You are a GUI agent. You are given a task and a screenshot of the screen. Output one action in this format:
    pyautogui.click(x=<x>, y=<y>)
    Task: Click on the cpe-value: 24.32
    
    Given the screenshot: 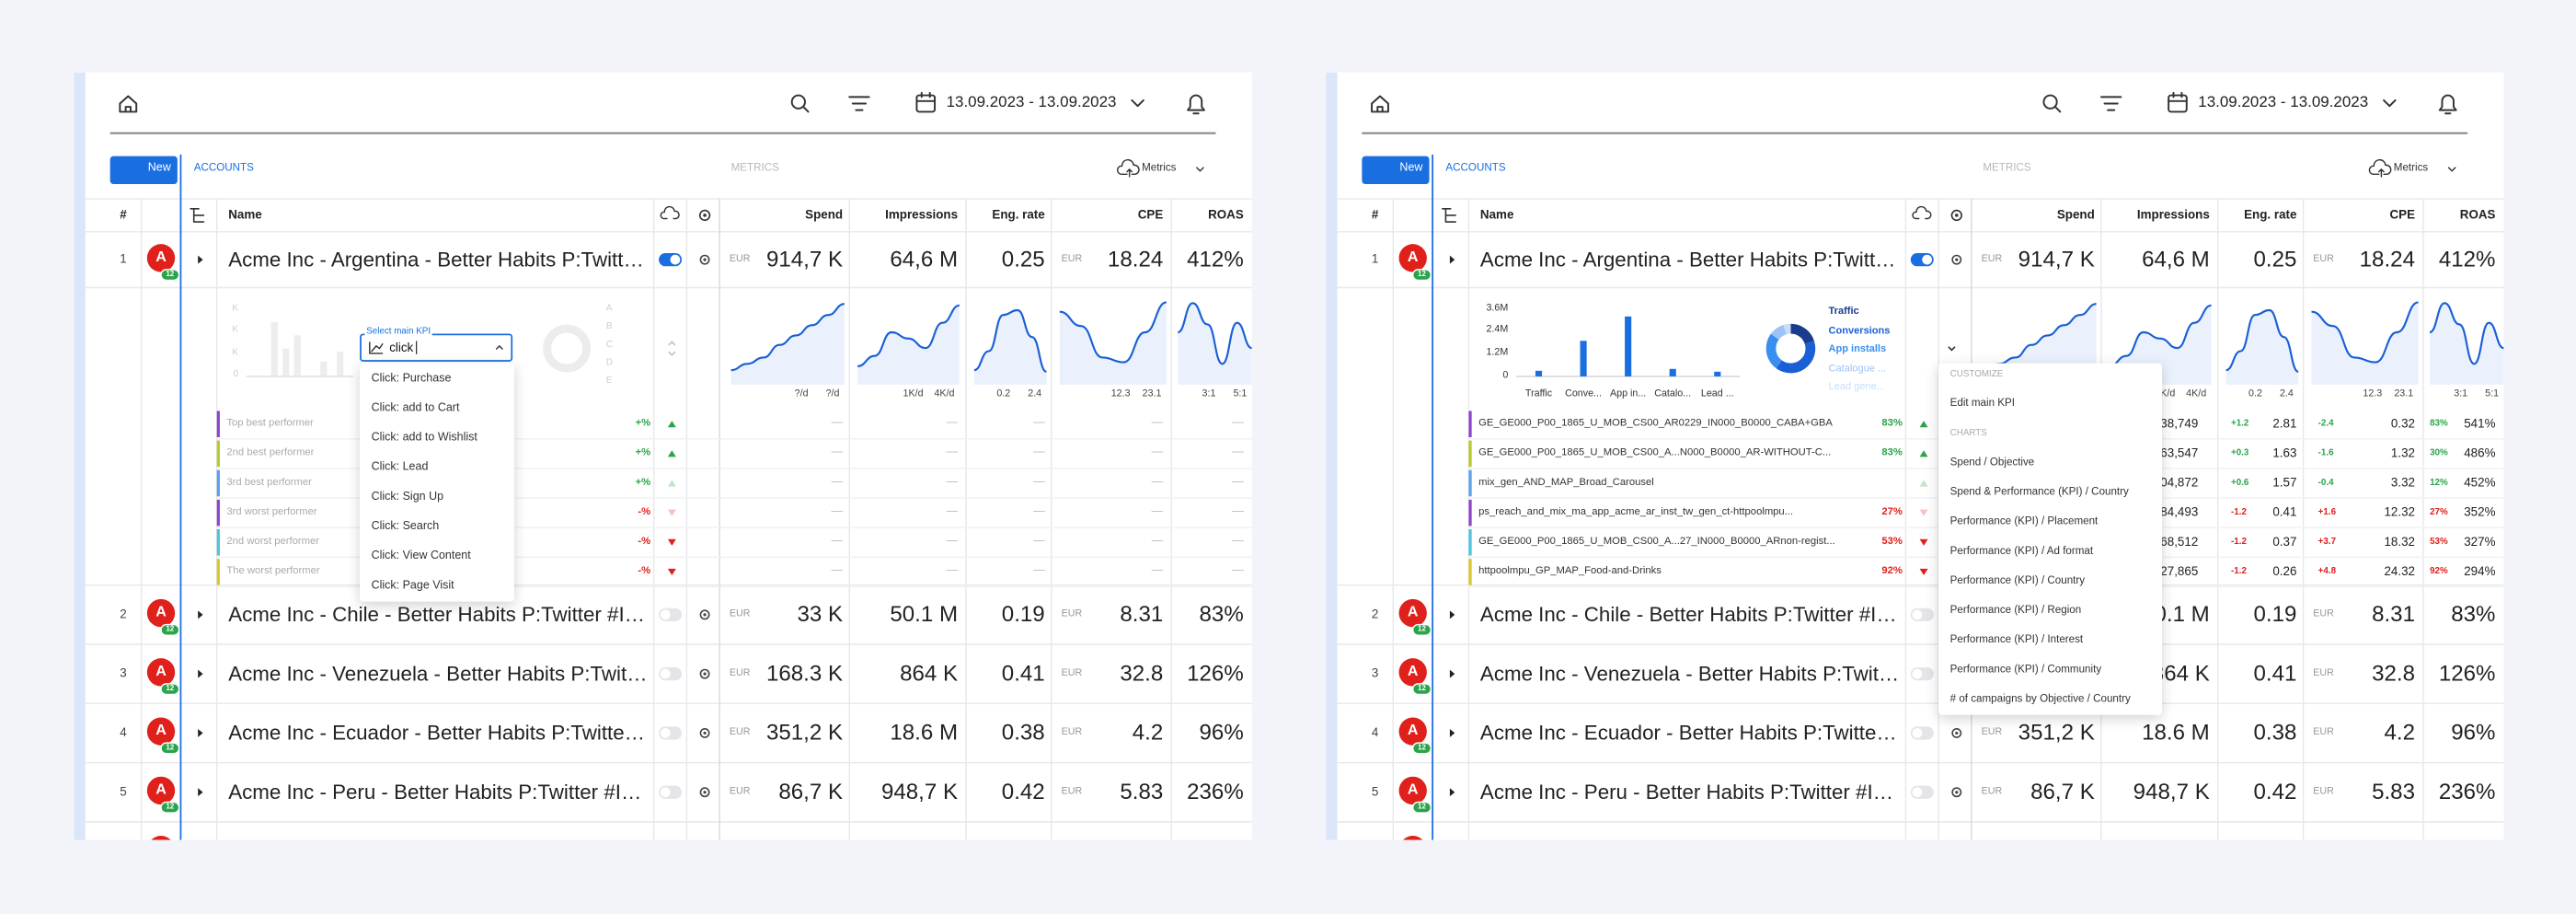 What is the action you would take?
    pyautogui.click(x=2399, y=572)
    